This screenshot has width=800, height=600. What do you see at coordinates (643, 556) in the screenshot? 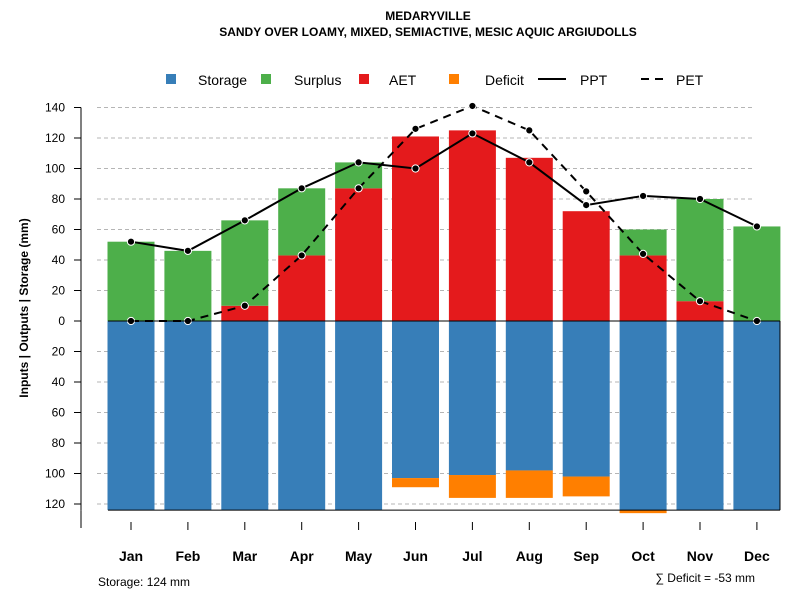
I see `x-tick-label: Oct` at bounding box center [643, 556].